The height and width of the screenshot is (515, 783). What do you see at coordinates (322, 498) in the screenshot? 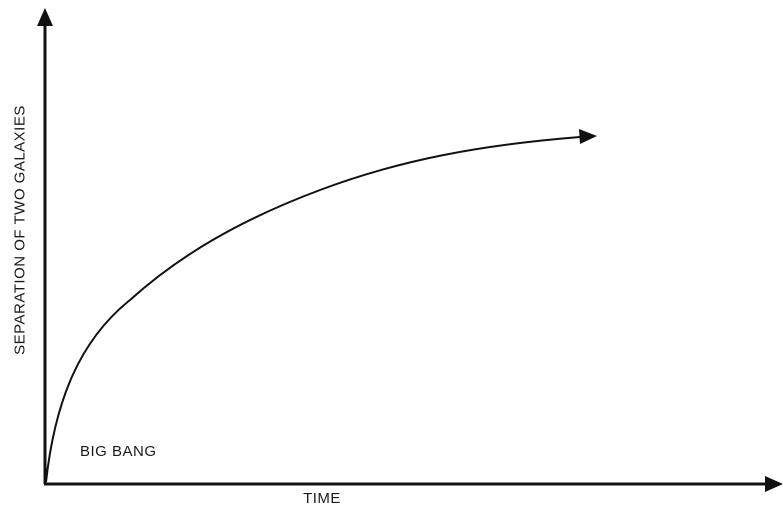
I see `x-axis-label: TIME` at bounding box center [322, 498].